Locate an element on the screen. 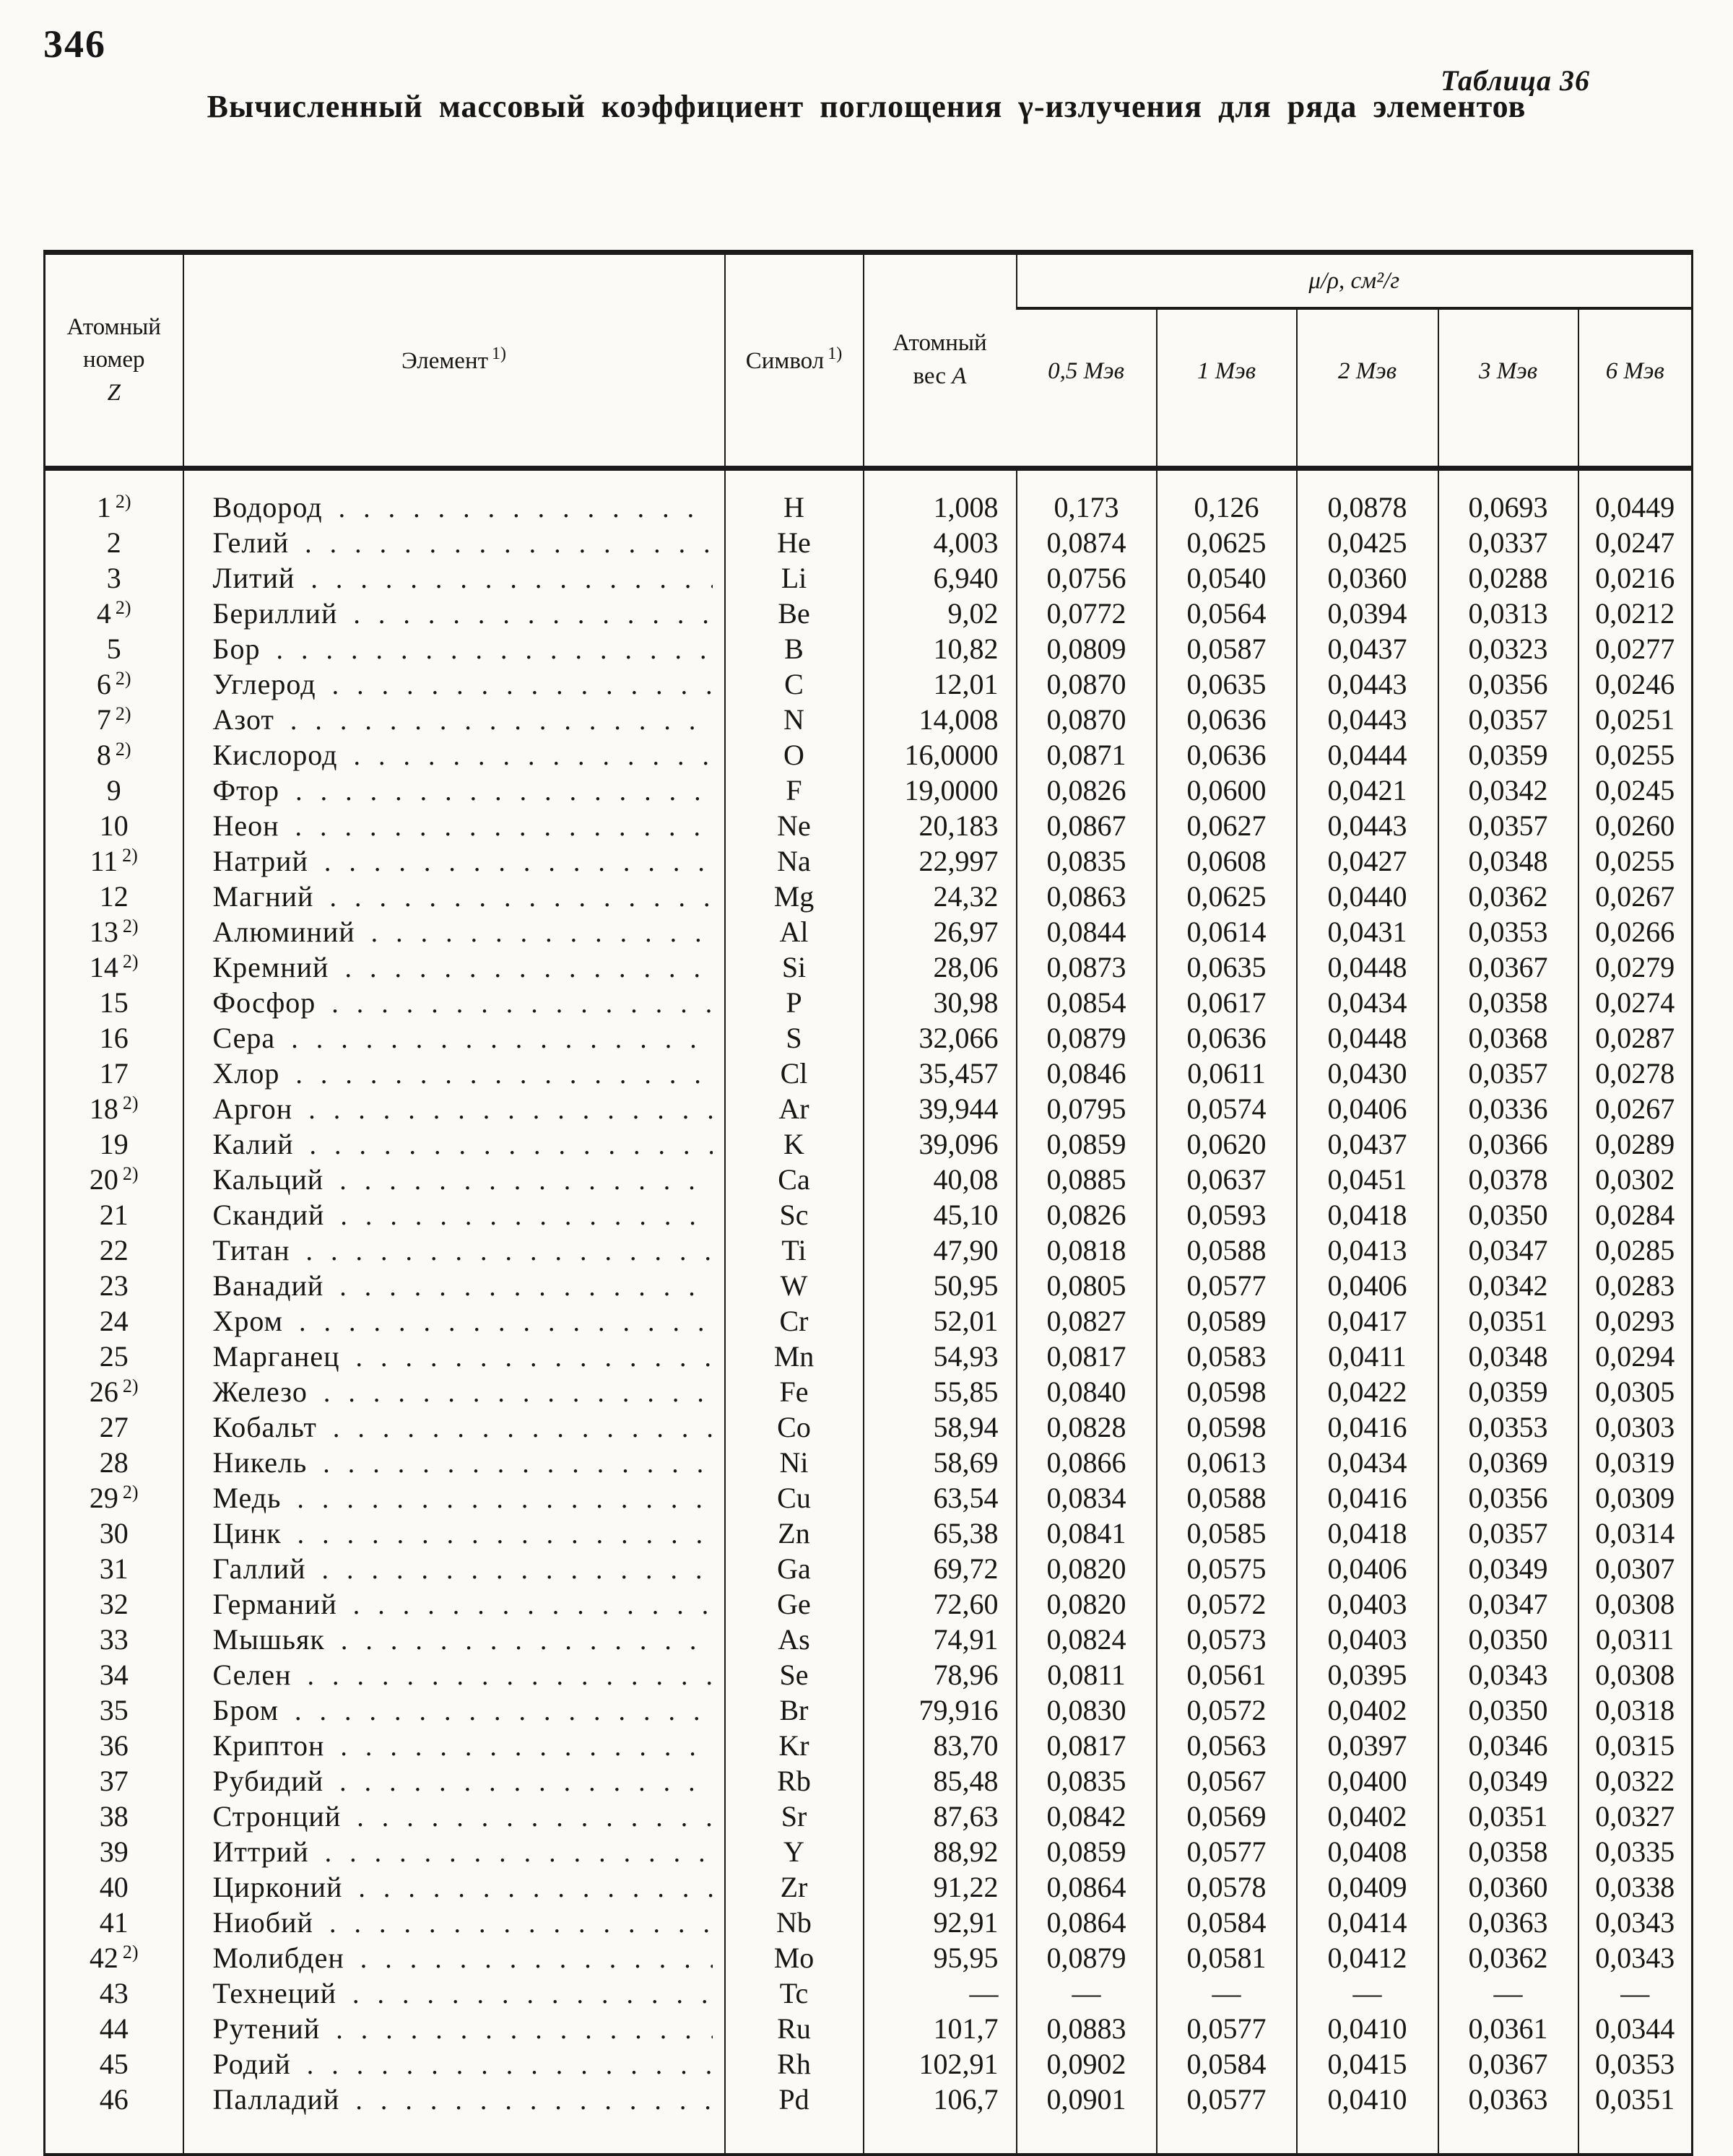 The width and height of the screenshot is (1733, 2156). element-name: Хром is located at coordinates (247, 1320).